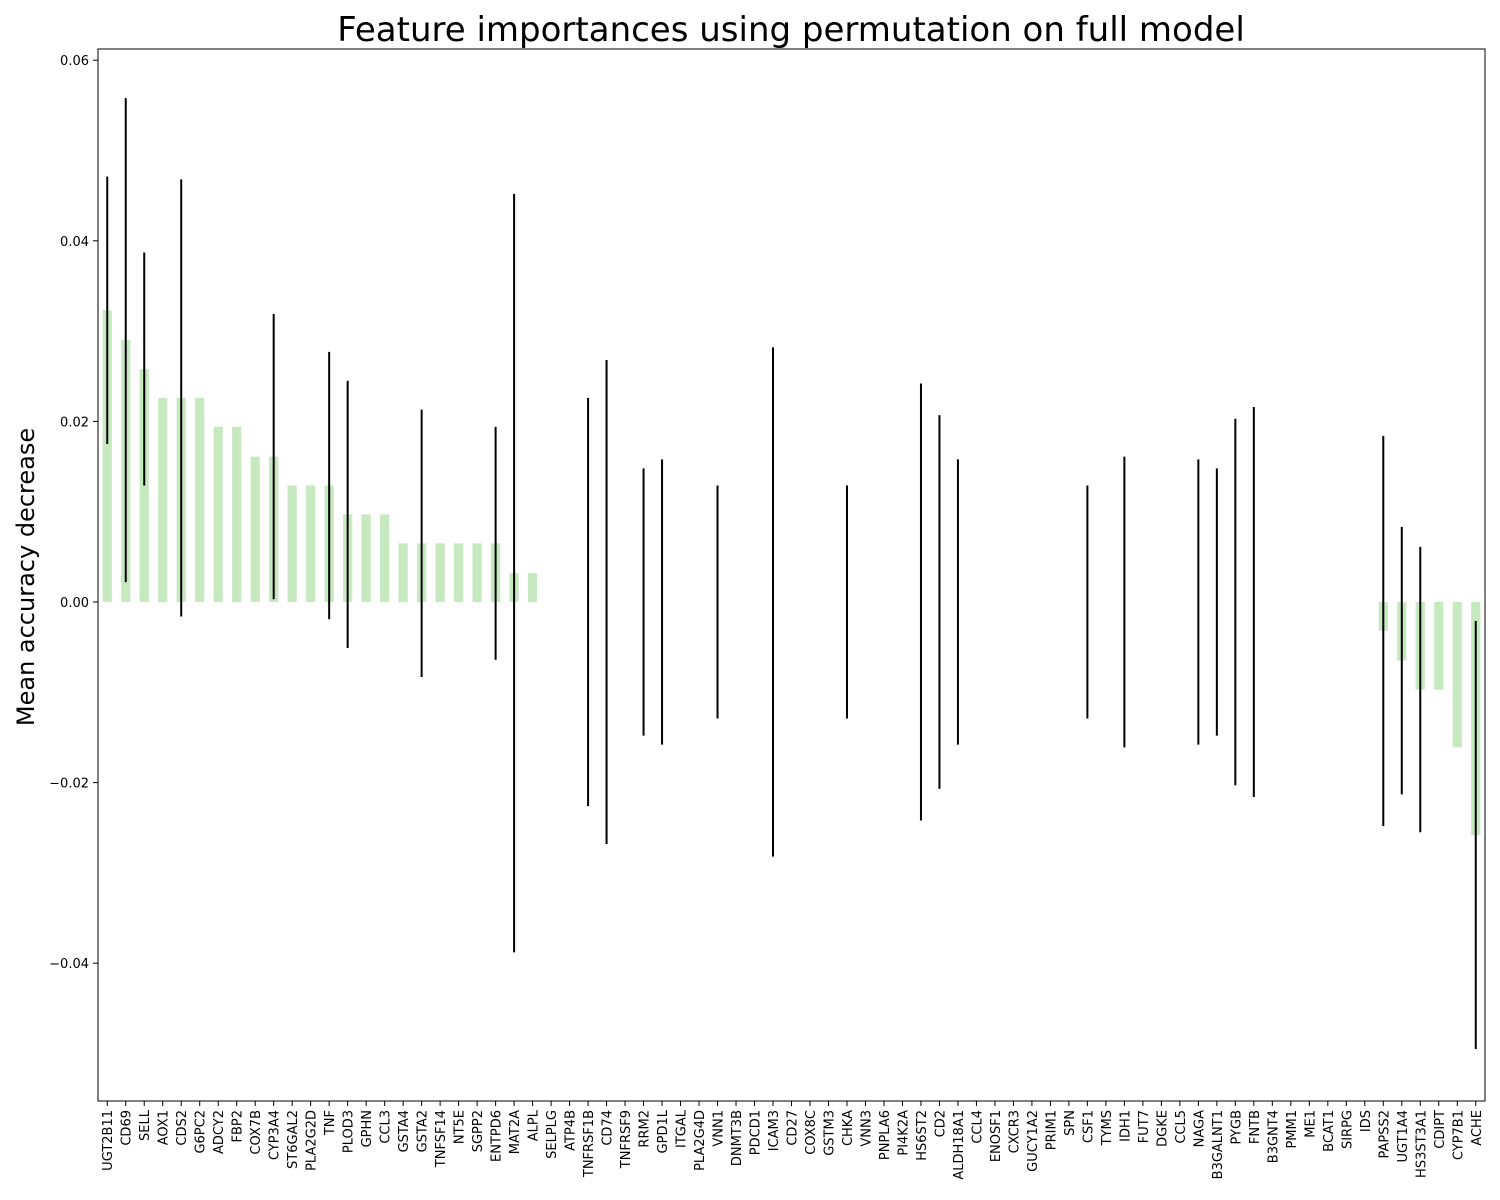 The image size is (1500, 1200). Describe the element at coordinates (73, 513) in the screenshot. I see `y-axis: 0.06 0.04 0.02 0.00 −0.02 −0.04` at that location.